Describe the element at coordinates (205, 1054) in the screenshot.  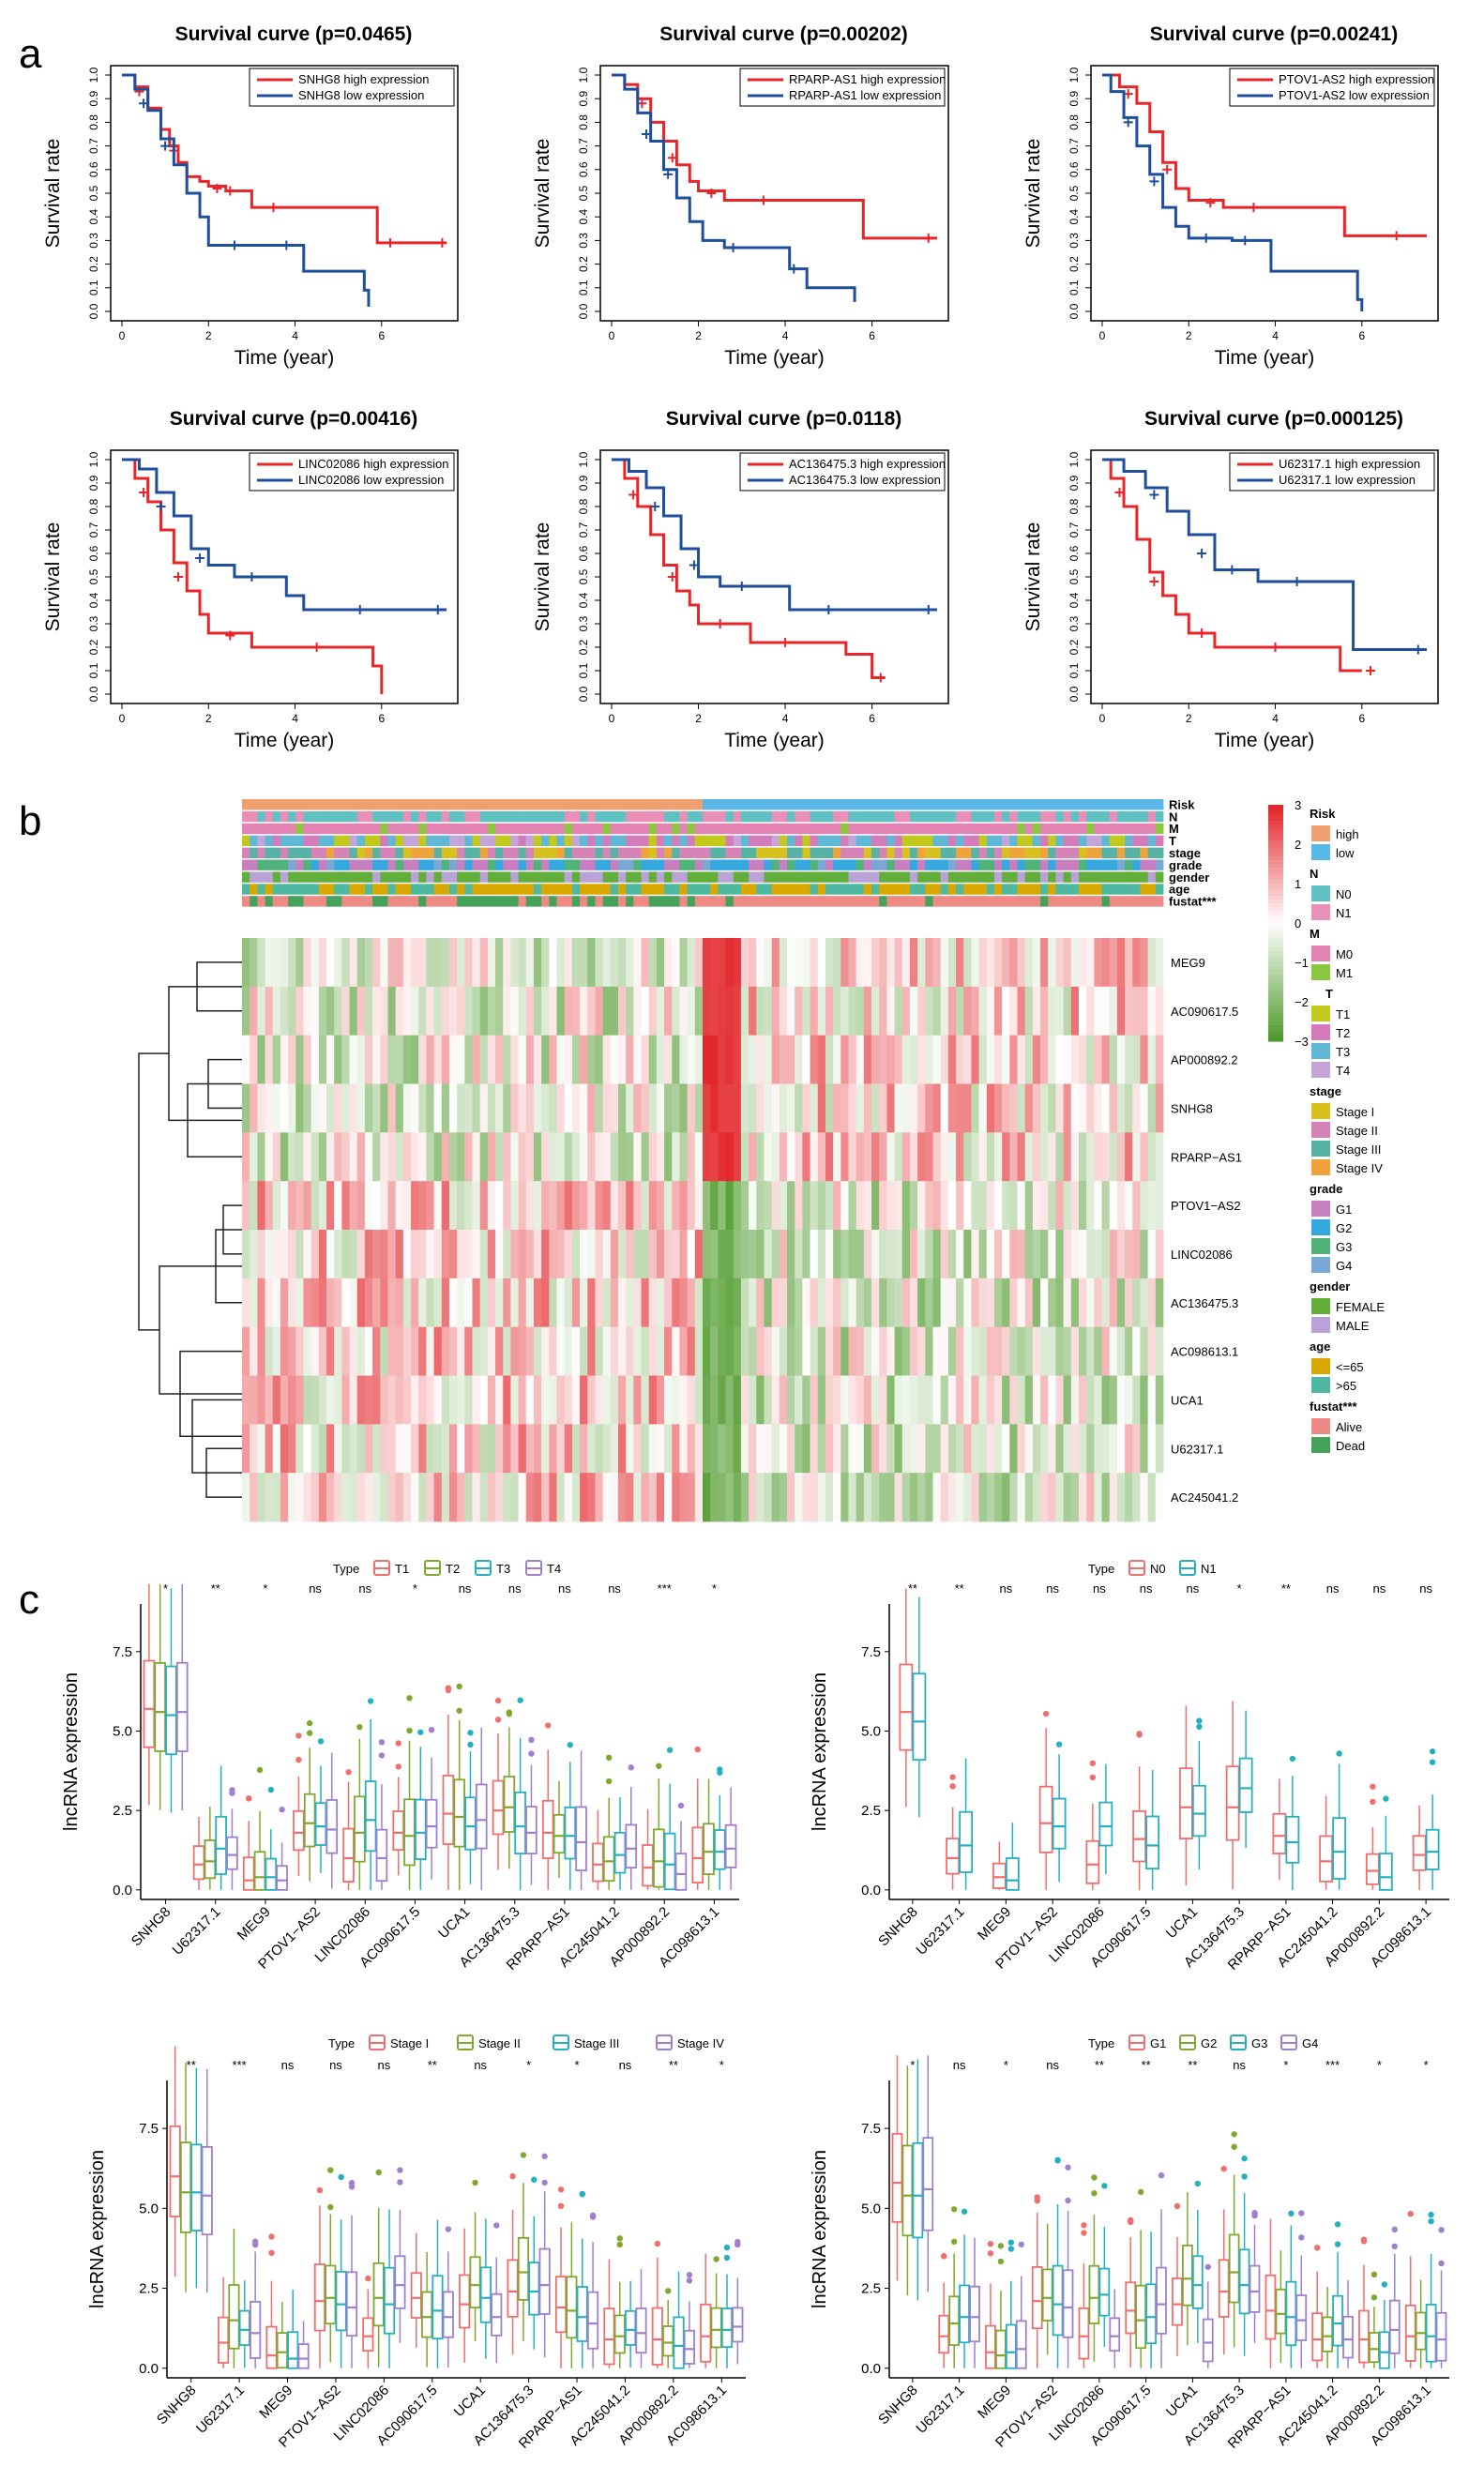
I see `dendrogram-branch` at that location.